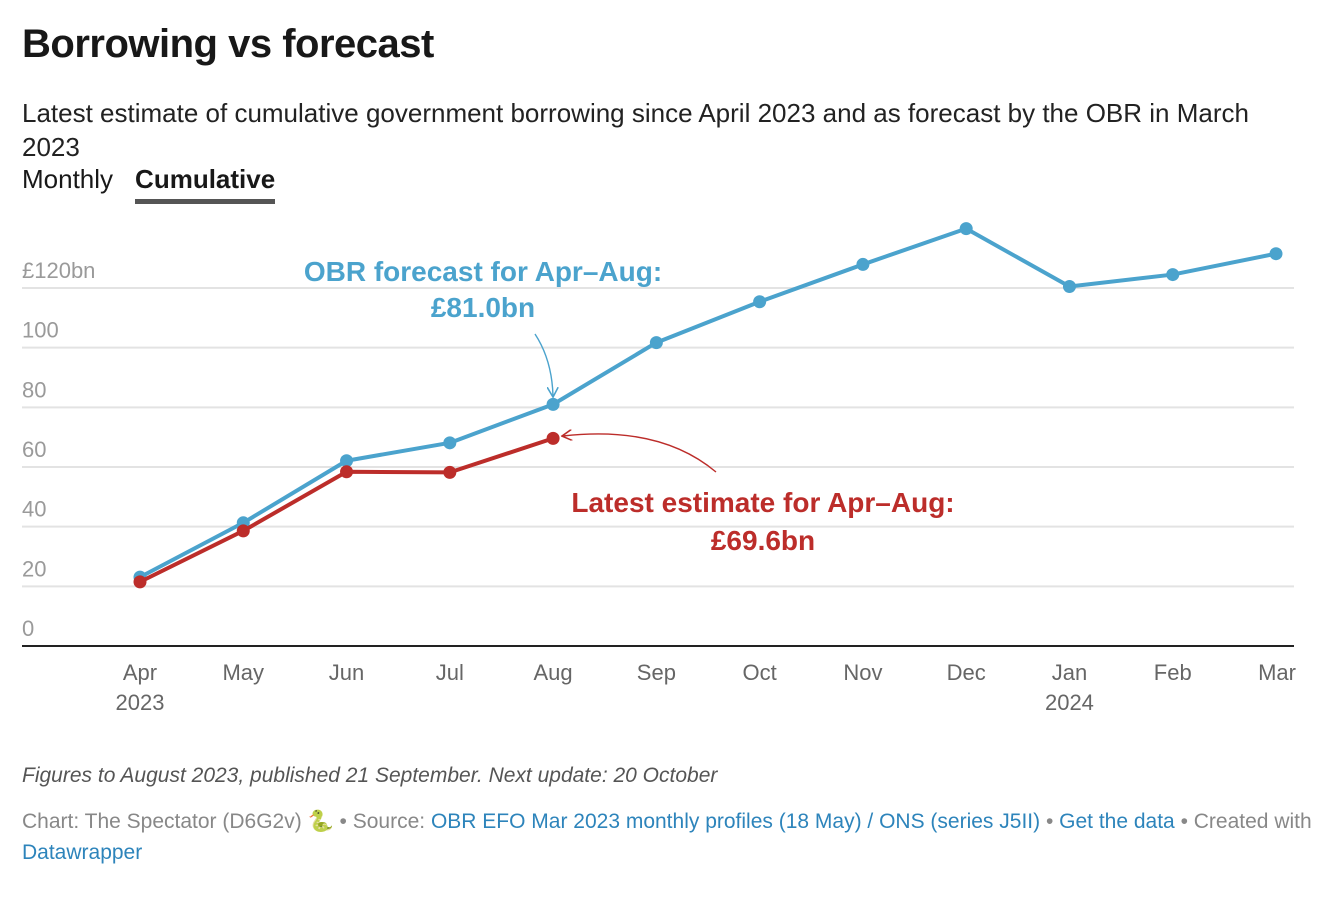 The image size is (1342, 900). I want to click on y-tick-label: 20, so click(34, 568).